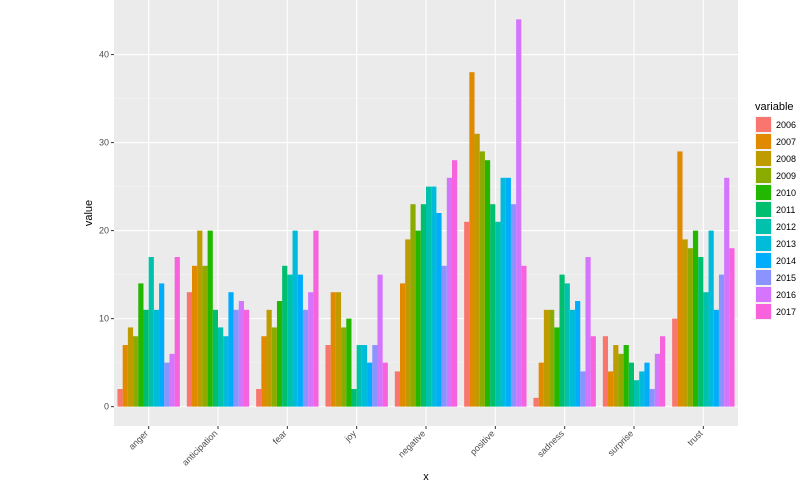 The height and width of the screenshot is (480, 800). I want to click on bar-negative-2013, so click(434, 296).